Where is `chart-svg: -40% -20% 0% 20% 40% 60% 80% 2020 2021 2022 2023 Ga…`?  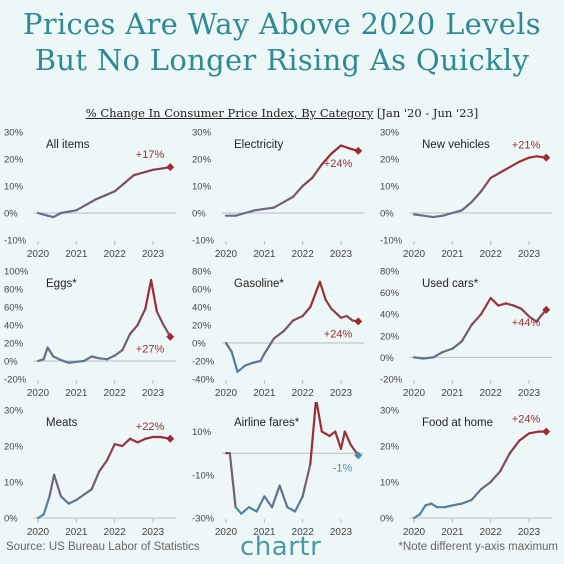
chart-svg: -40% -20% 0% 20% 40% 60% 80% 2020 2021 2022 2023 Ga… is located at coordinates (278, 333).